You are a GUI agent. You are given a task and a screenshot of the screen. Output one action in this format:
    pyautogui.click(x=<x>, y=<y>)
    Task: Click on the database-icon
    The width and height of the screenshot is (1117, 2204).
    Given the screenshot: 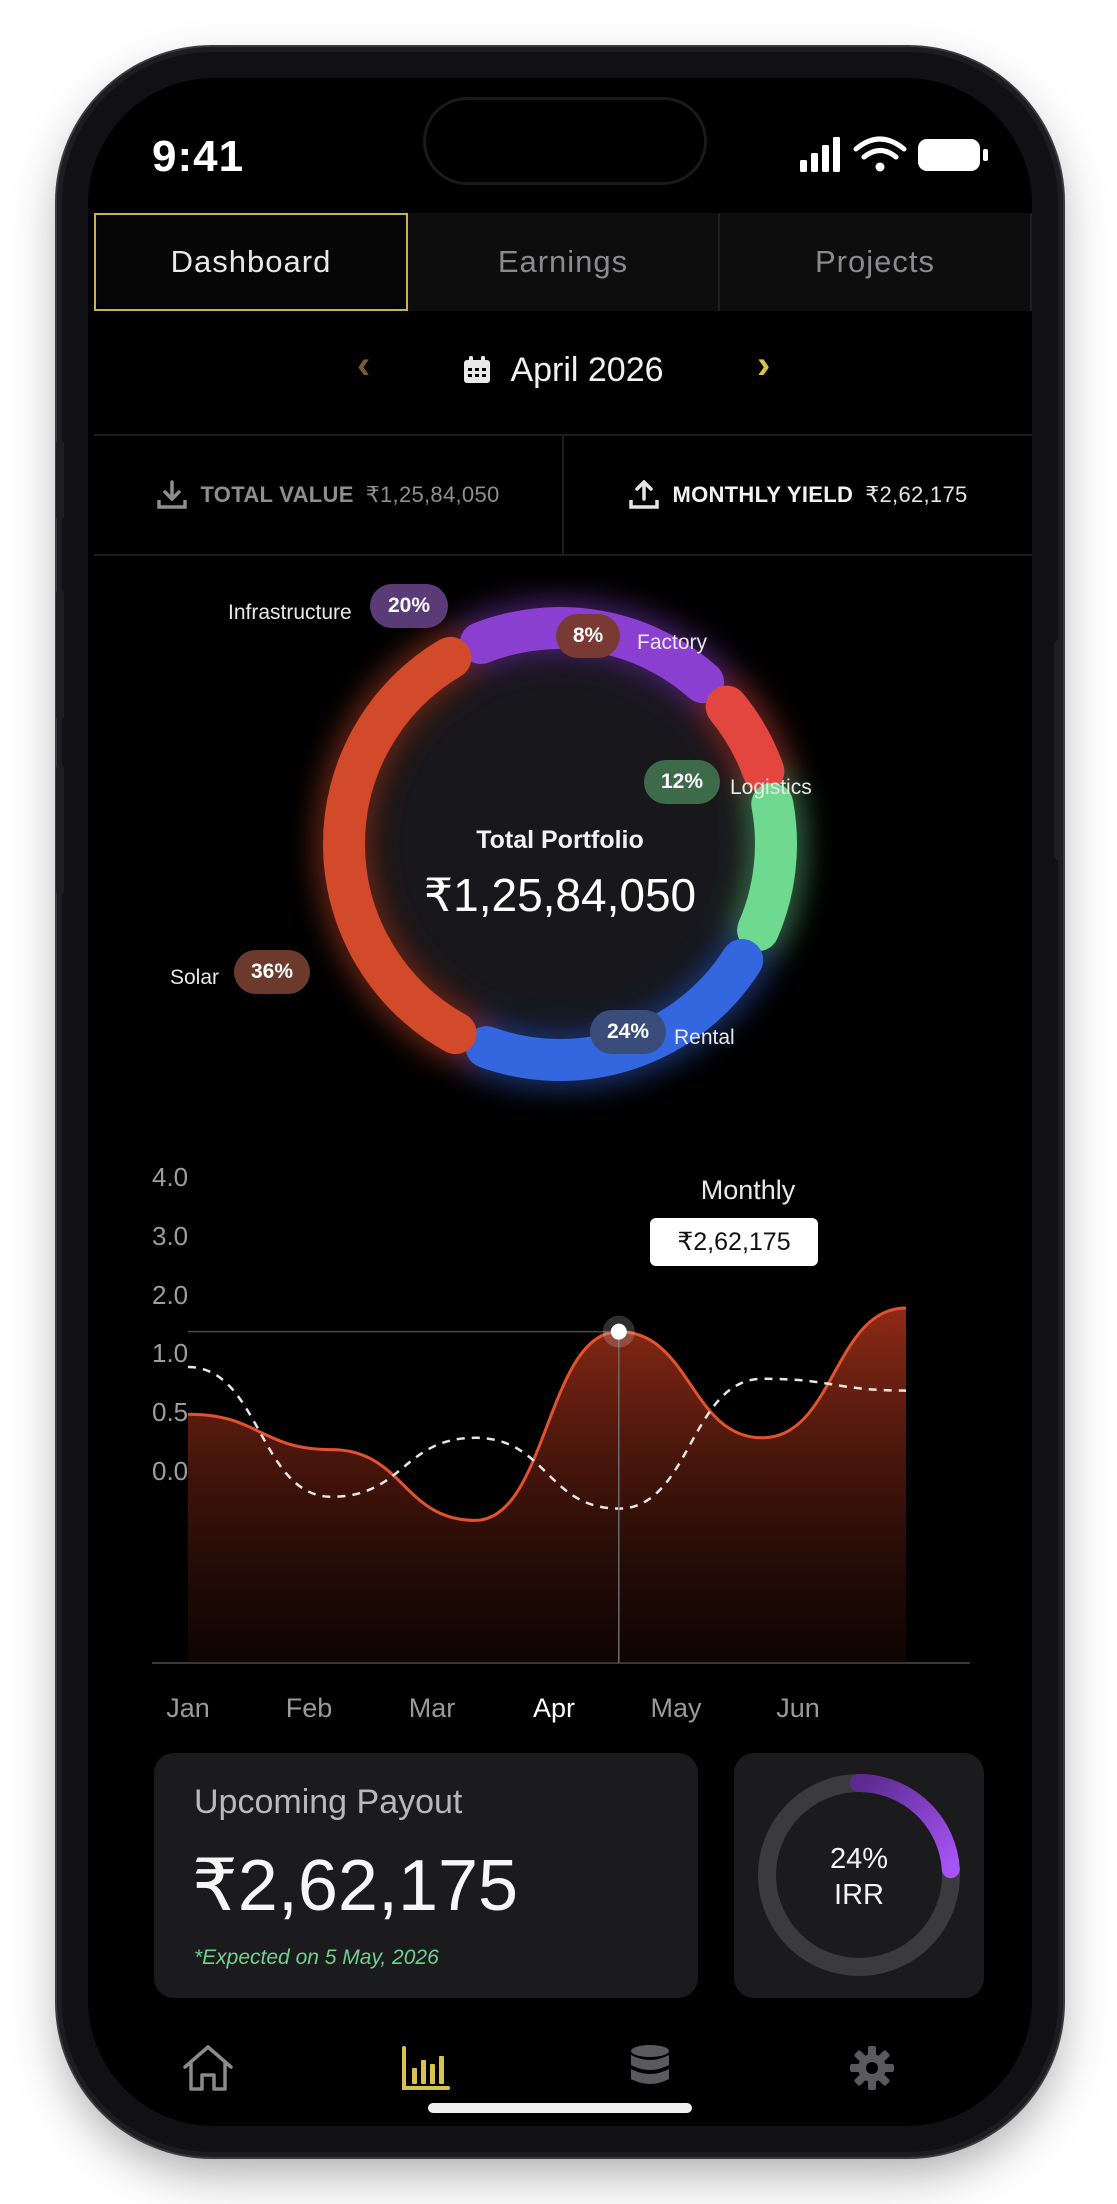 What is the action you would take?
    pyautogui.click(x=650, y=2064)
    